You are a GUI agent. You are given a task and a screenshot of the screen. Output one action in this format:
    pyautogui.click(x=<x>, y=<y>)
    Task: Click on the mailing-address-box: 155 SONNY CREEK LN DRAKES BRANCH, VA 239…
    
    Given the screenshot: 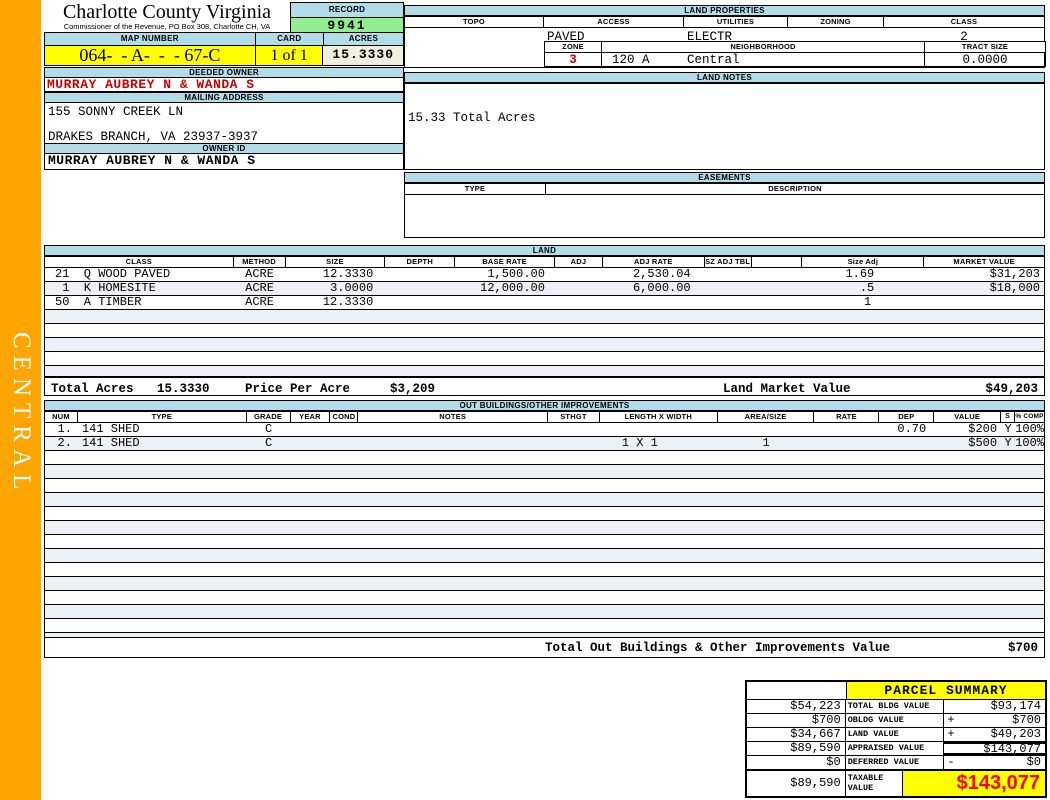 What is the action you would take?
    pyautogui.click(x=224, y=123)
    